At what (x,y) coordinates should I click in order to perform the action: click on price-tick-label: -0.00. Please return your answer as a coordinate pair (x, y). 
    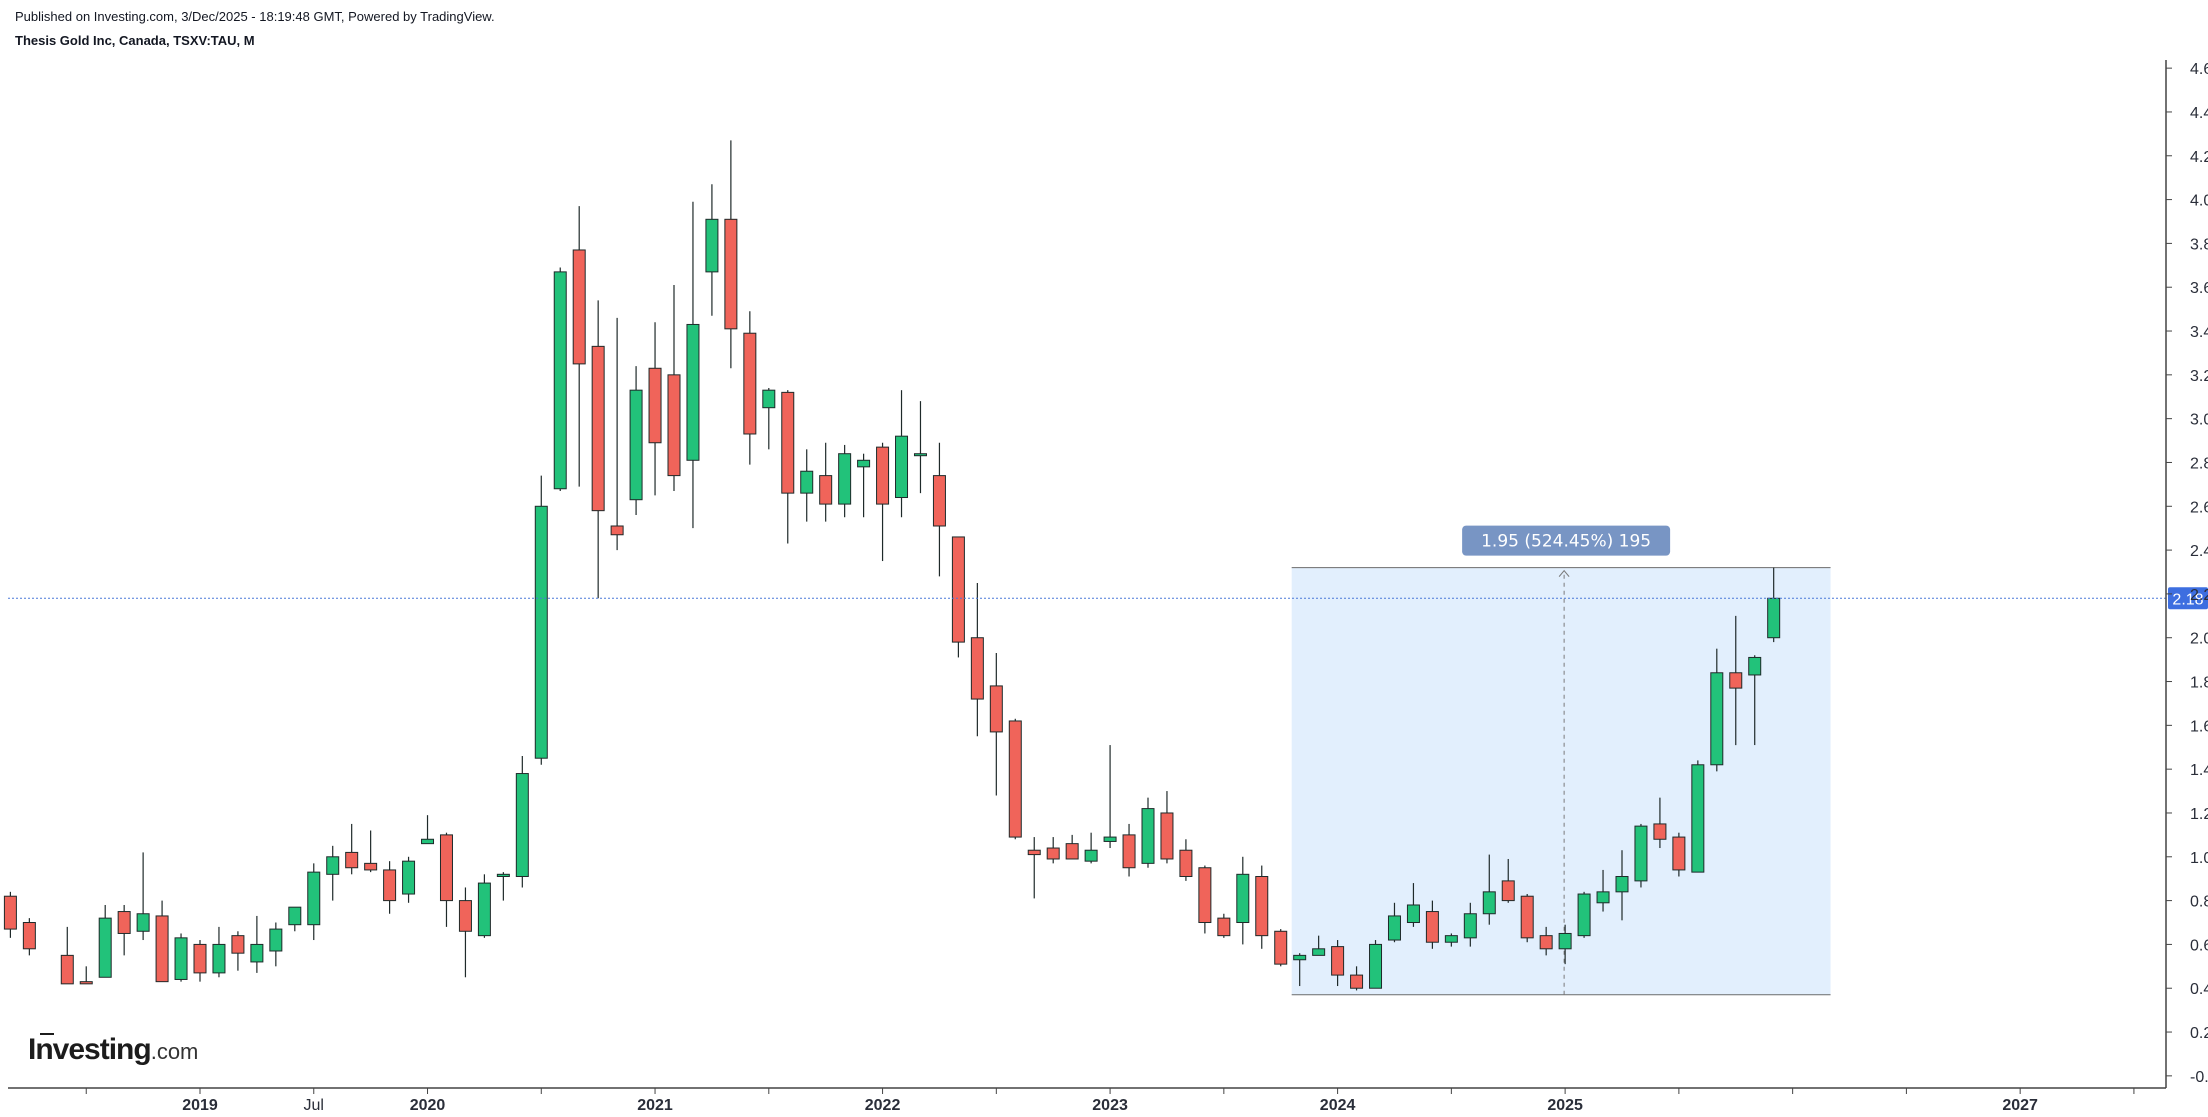
    Looking at the image, I should click on (2199, 1077).